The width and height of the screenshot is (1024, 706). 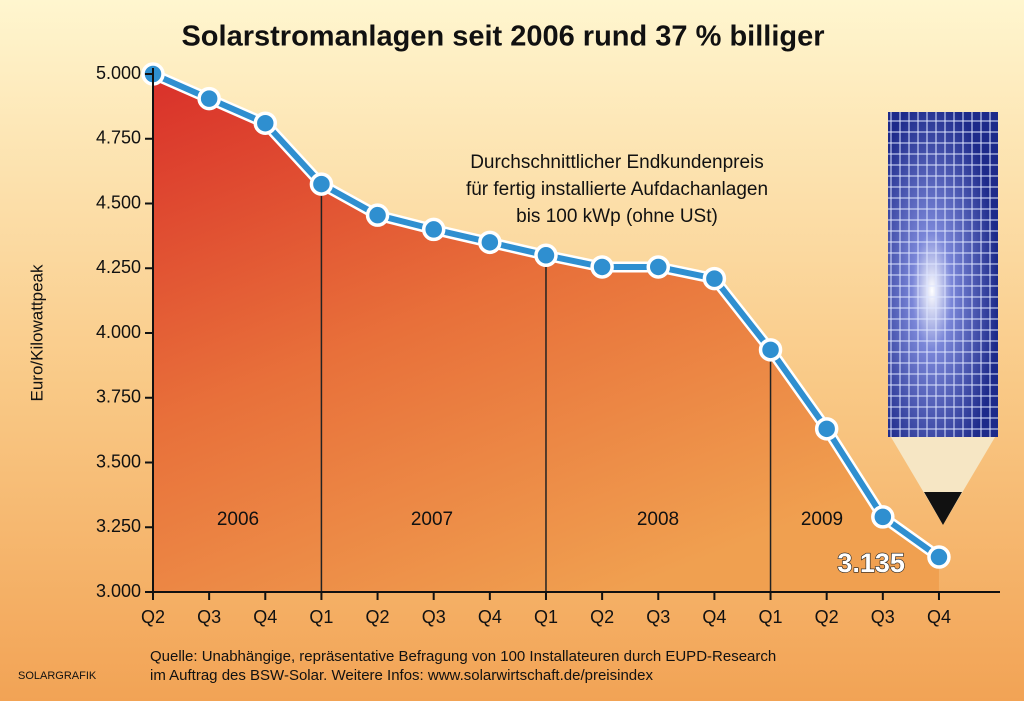 What do you see at coordinates (118, 73) in the screenshot?
I see `y-tick-label: 5.000` at bounding box center [118, 73].